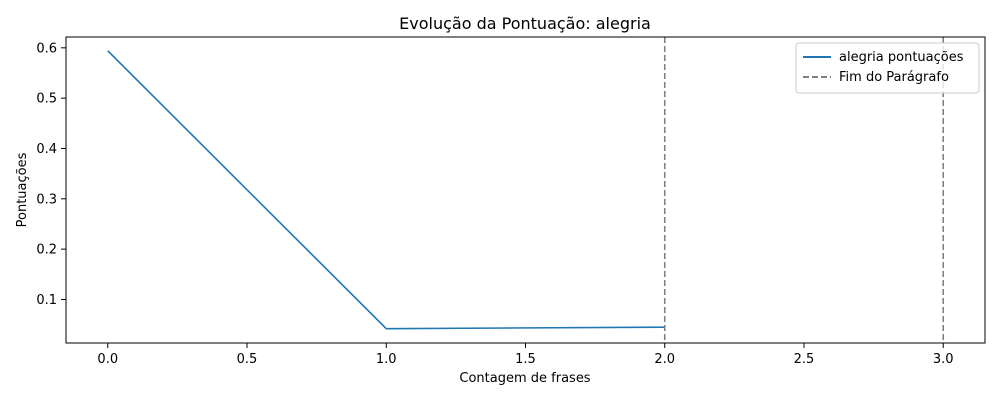 The width and height of the screenshot is (1000, 400). I want to click on y-tick-label: 0.5, so click(46, 99).